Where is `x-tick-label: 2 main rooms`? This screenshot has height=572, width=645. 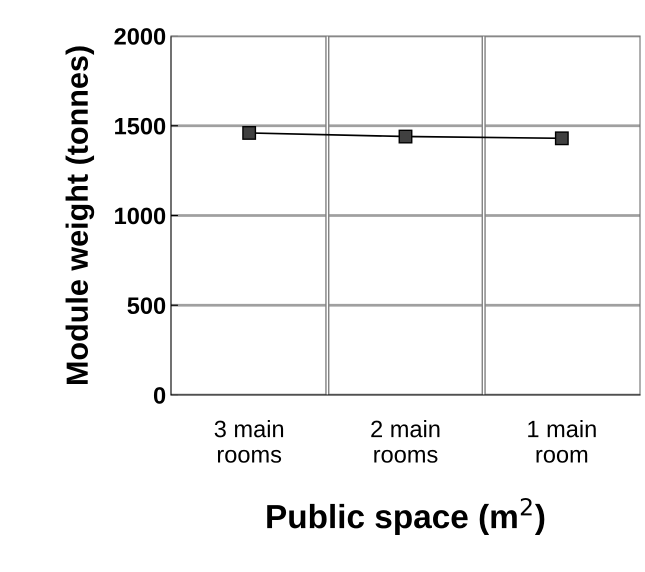
x-tick-label: 2 main rooms is located at coordinates (405, 441).